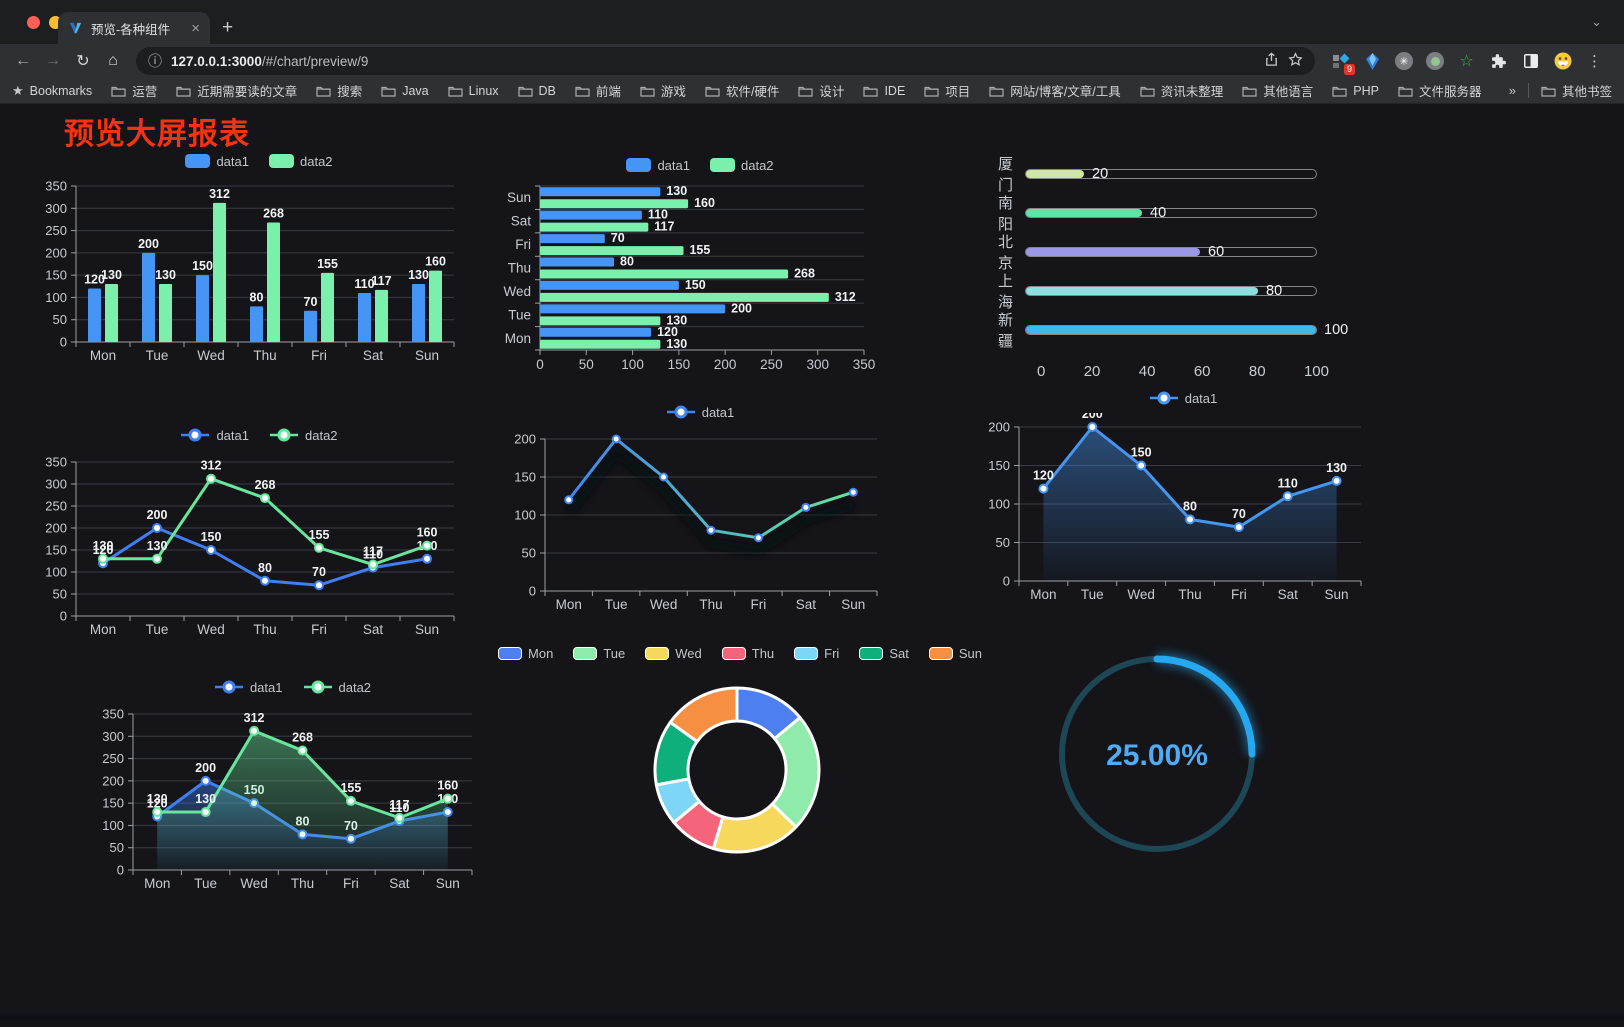 Image resolution: width=1624 pixels, height=1027 pixels. Describe the element at coordinates (415, 90) in the screenshot. I see `bookmark-label: Java` at that location.